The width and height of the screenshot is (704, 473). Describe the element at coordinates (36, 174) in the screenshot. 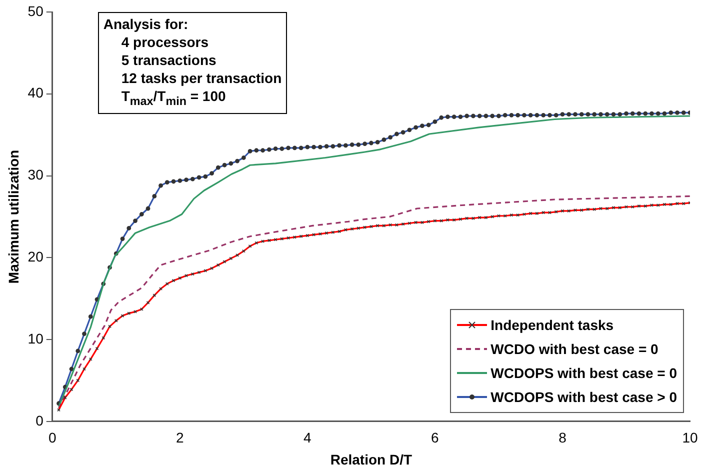

I see `y-tick-label: 30` at that location.